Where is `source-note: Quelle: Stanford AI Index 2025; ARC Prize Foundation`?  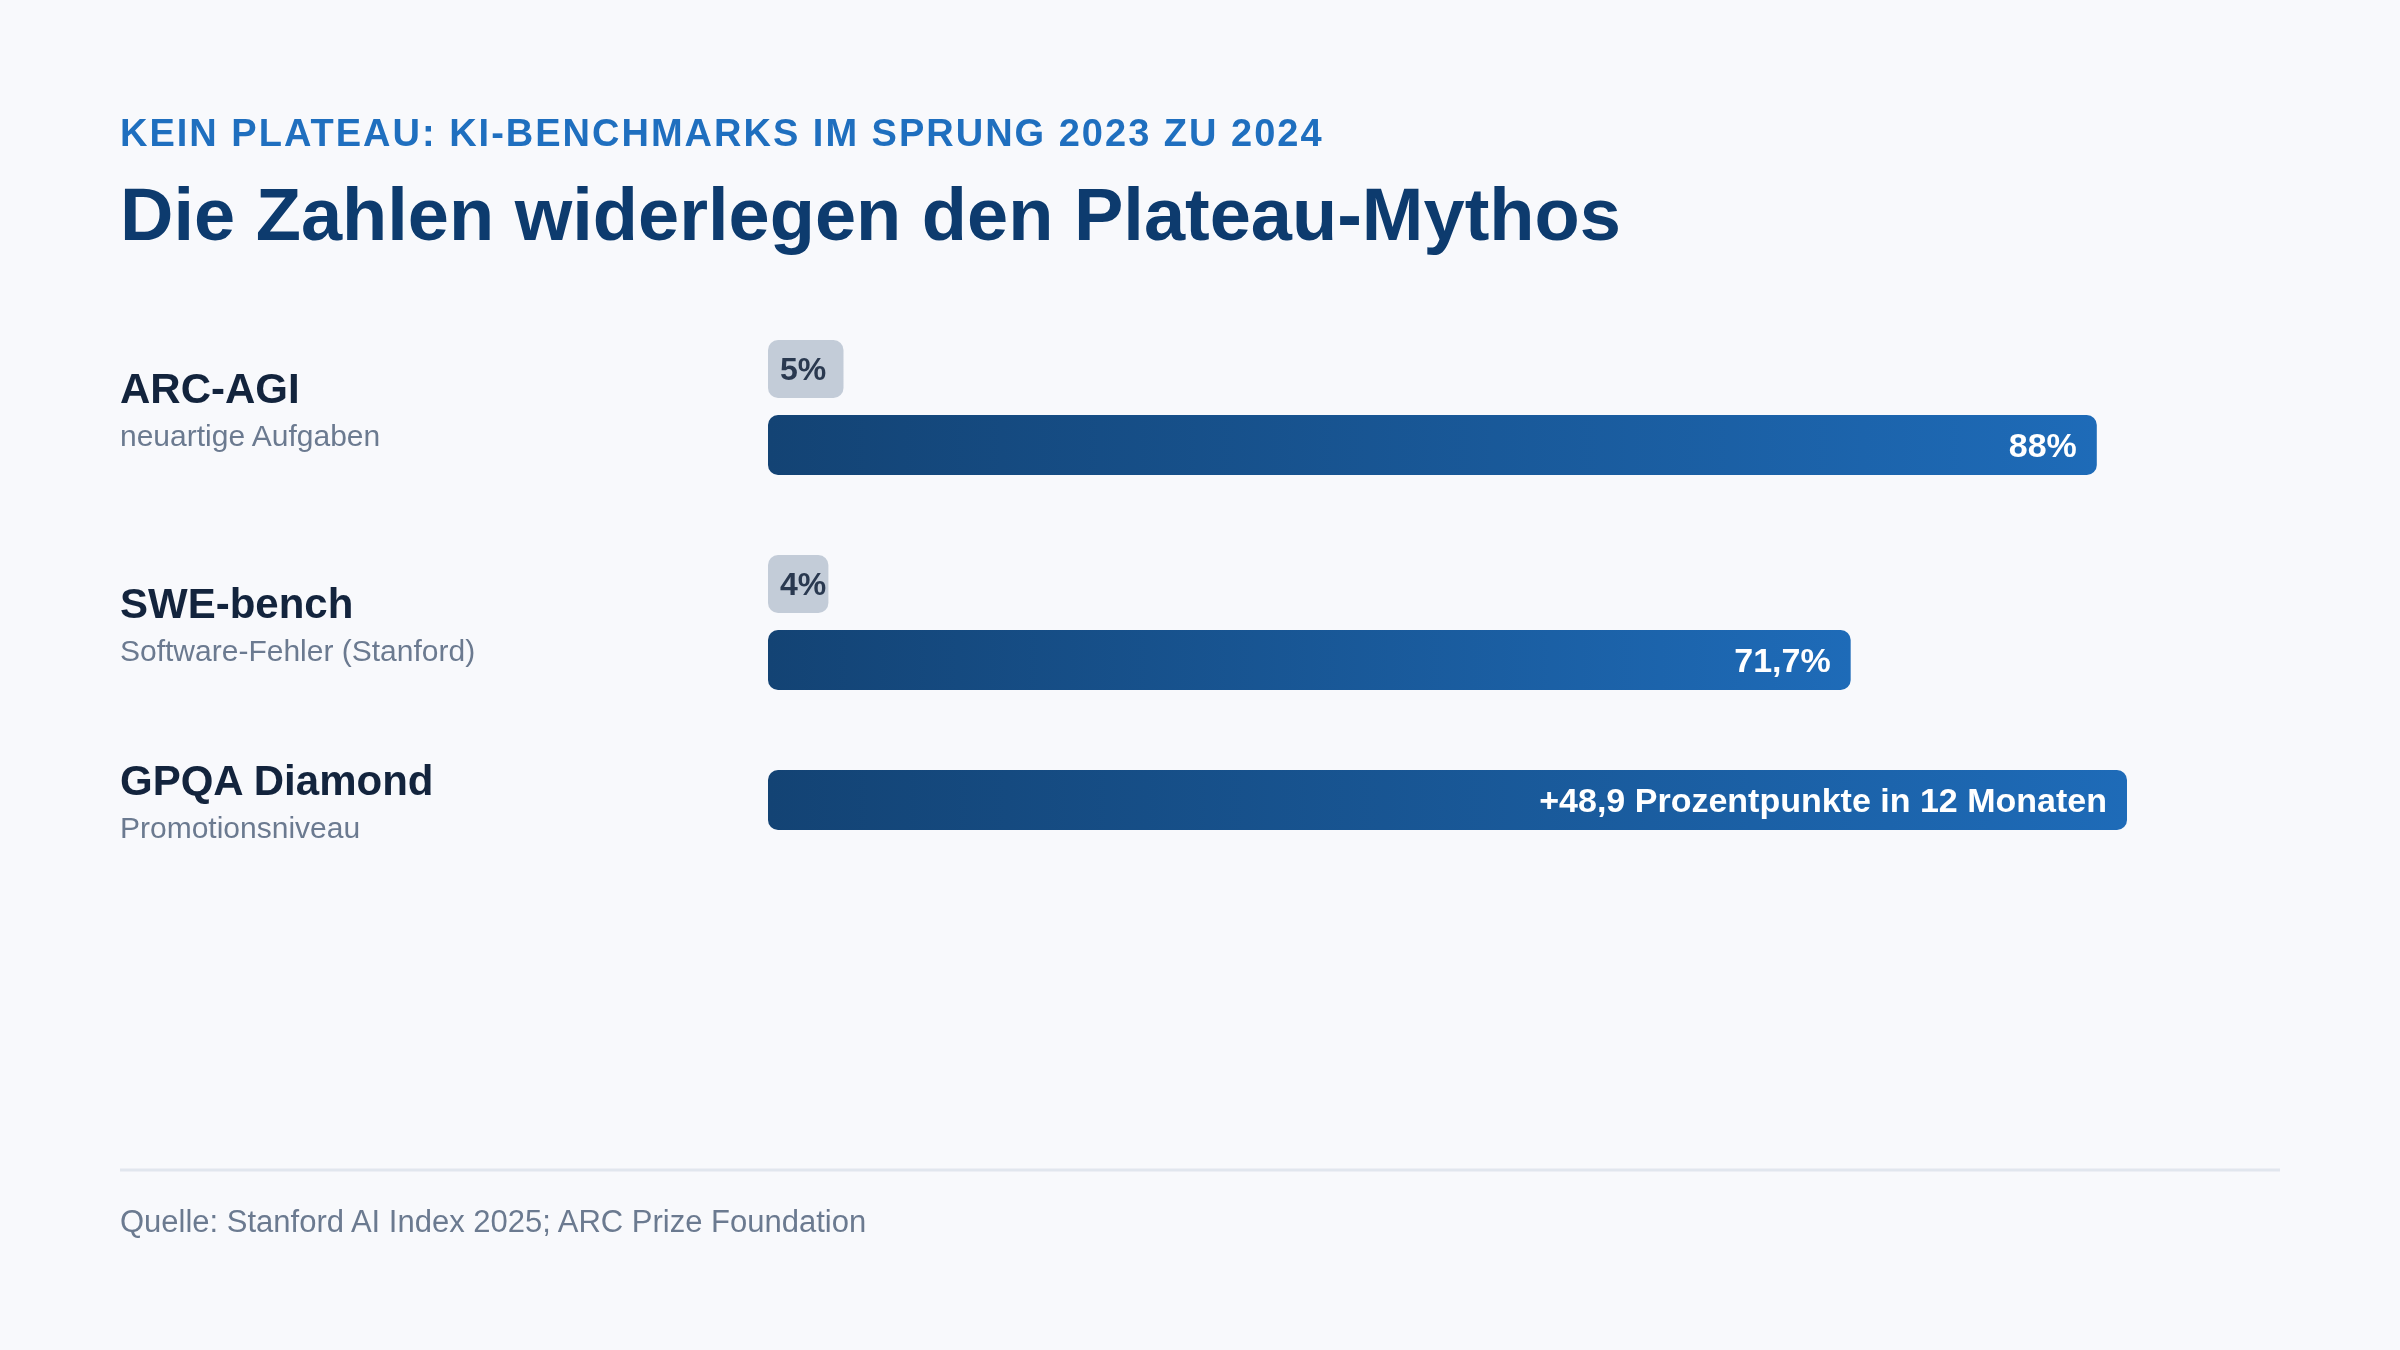
source-note: Quelle: Stanford AI Index 2025; ARC Prize Foundation is located at coordinates (493, 1221).